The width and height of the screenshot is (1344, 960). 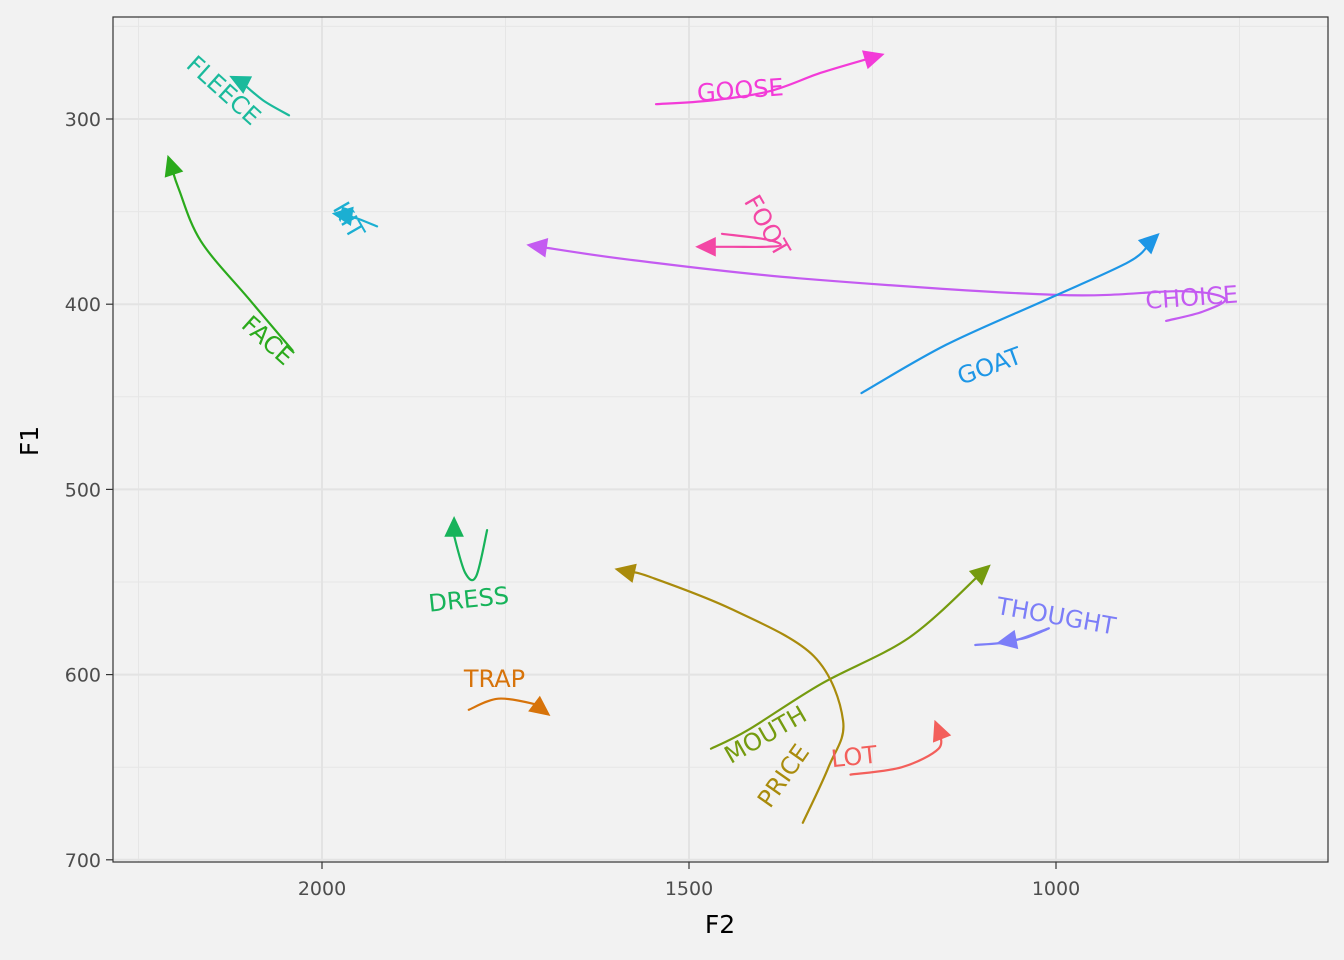 I want to click on y-tick-label-1: 400, so click(x=83, y=305).